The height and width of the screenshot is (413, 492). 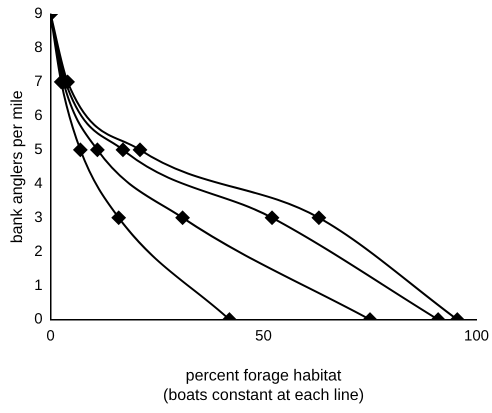 I want to click on y-tick-label: 4, so click(x=38, y=183).